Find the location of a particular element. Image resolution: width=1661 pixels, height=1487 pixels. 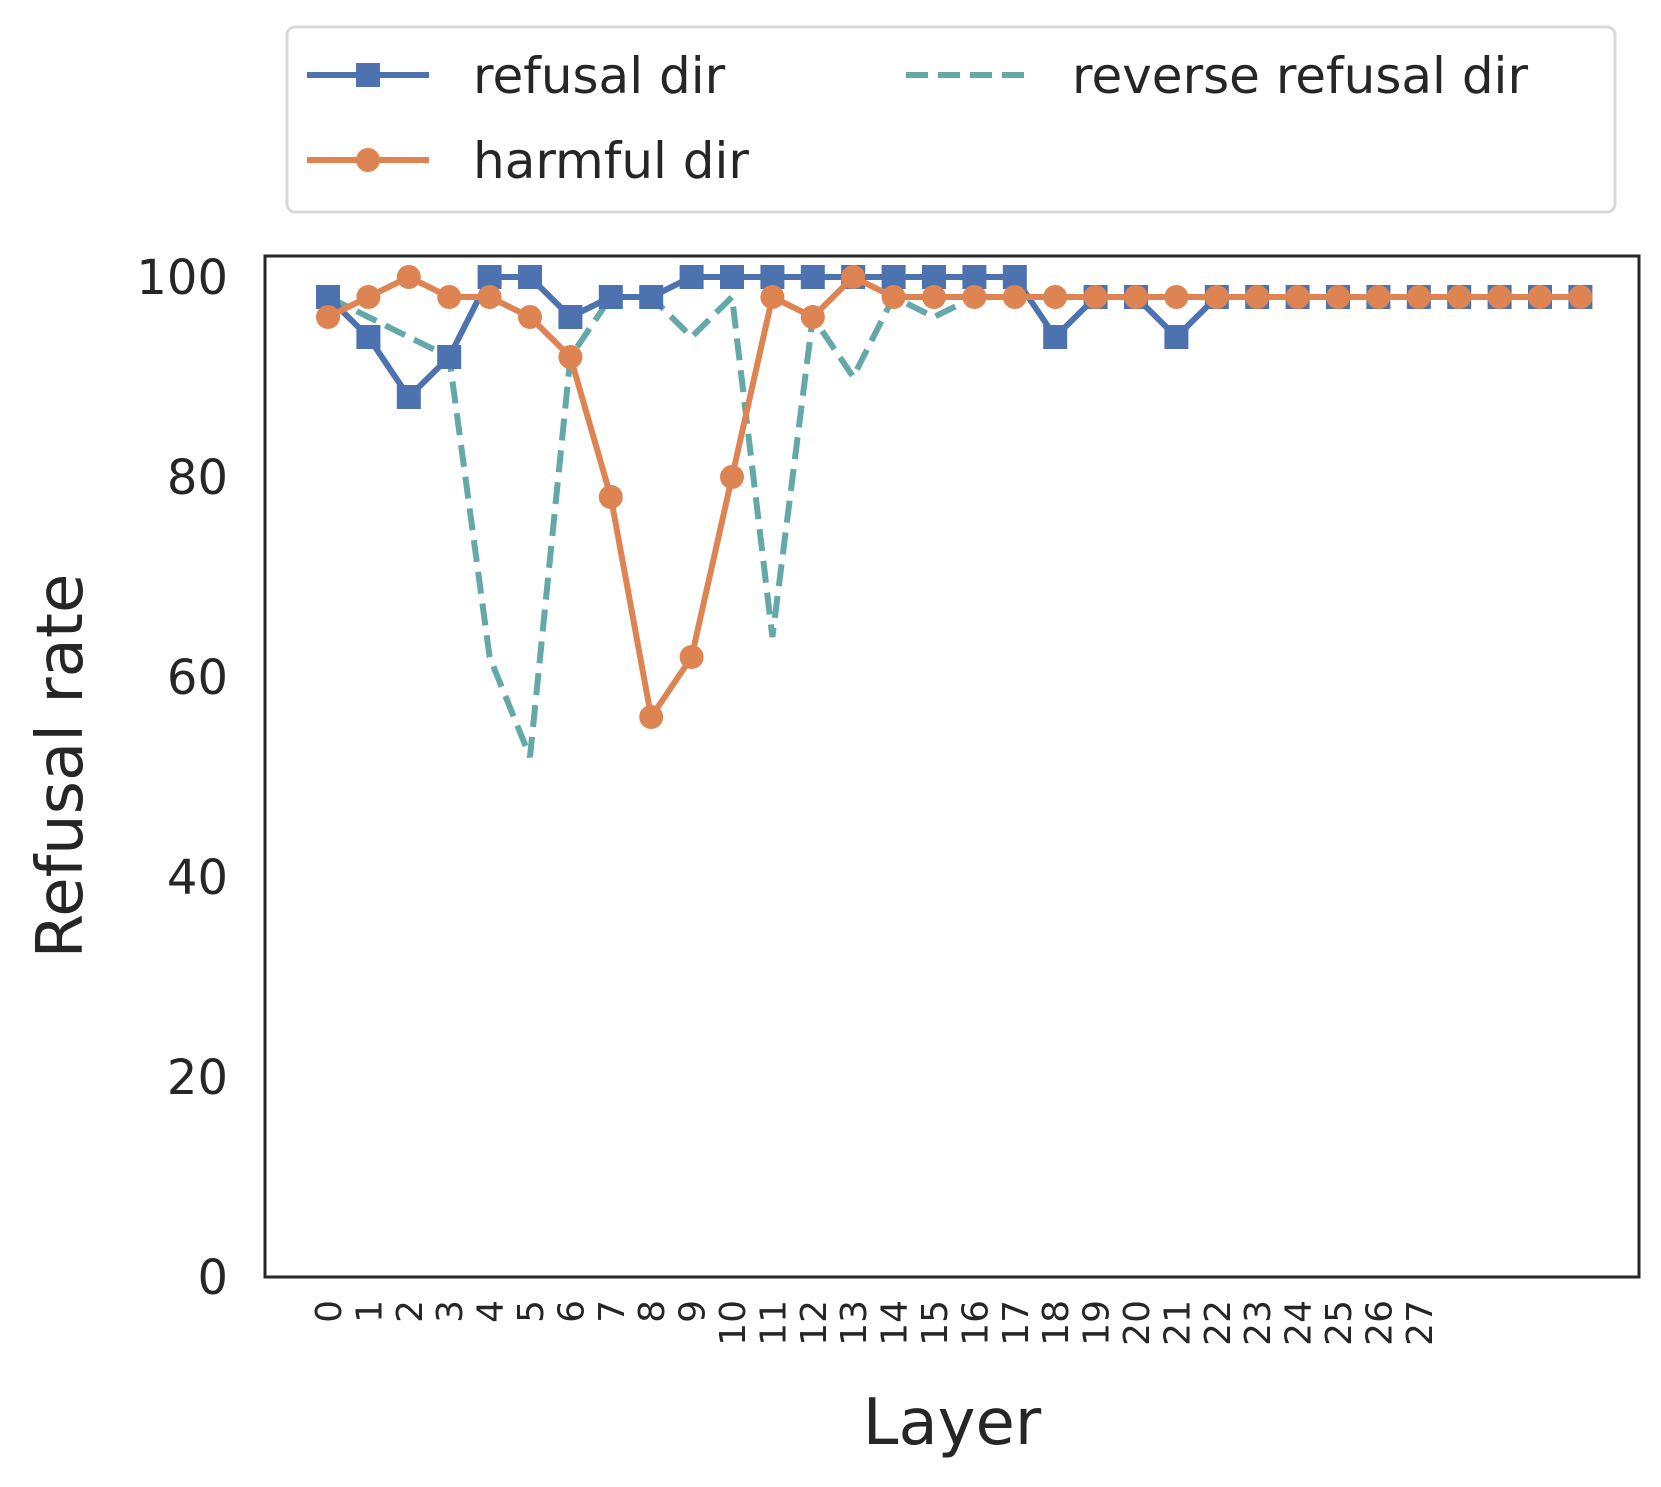

x-tick-label: 25 is located at coordinates (1339, 1323).